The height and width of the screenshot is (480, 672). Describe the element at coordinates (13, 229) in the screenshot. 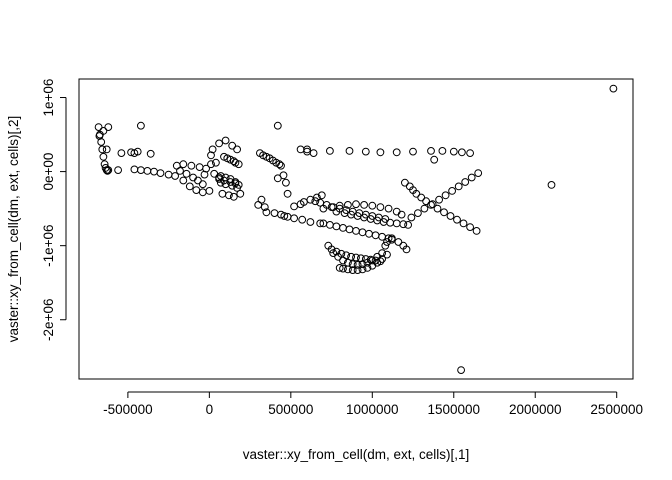

I see `y-axis-label: vaster::xy_from_cell(dm, ext, cells)[,2]` at that location.